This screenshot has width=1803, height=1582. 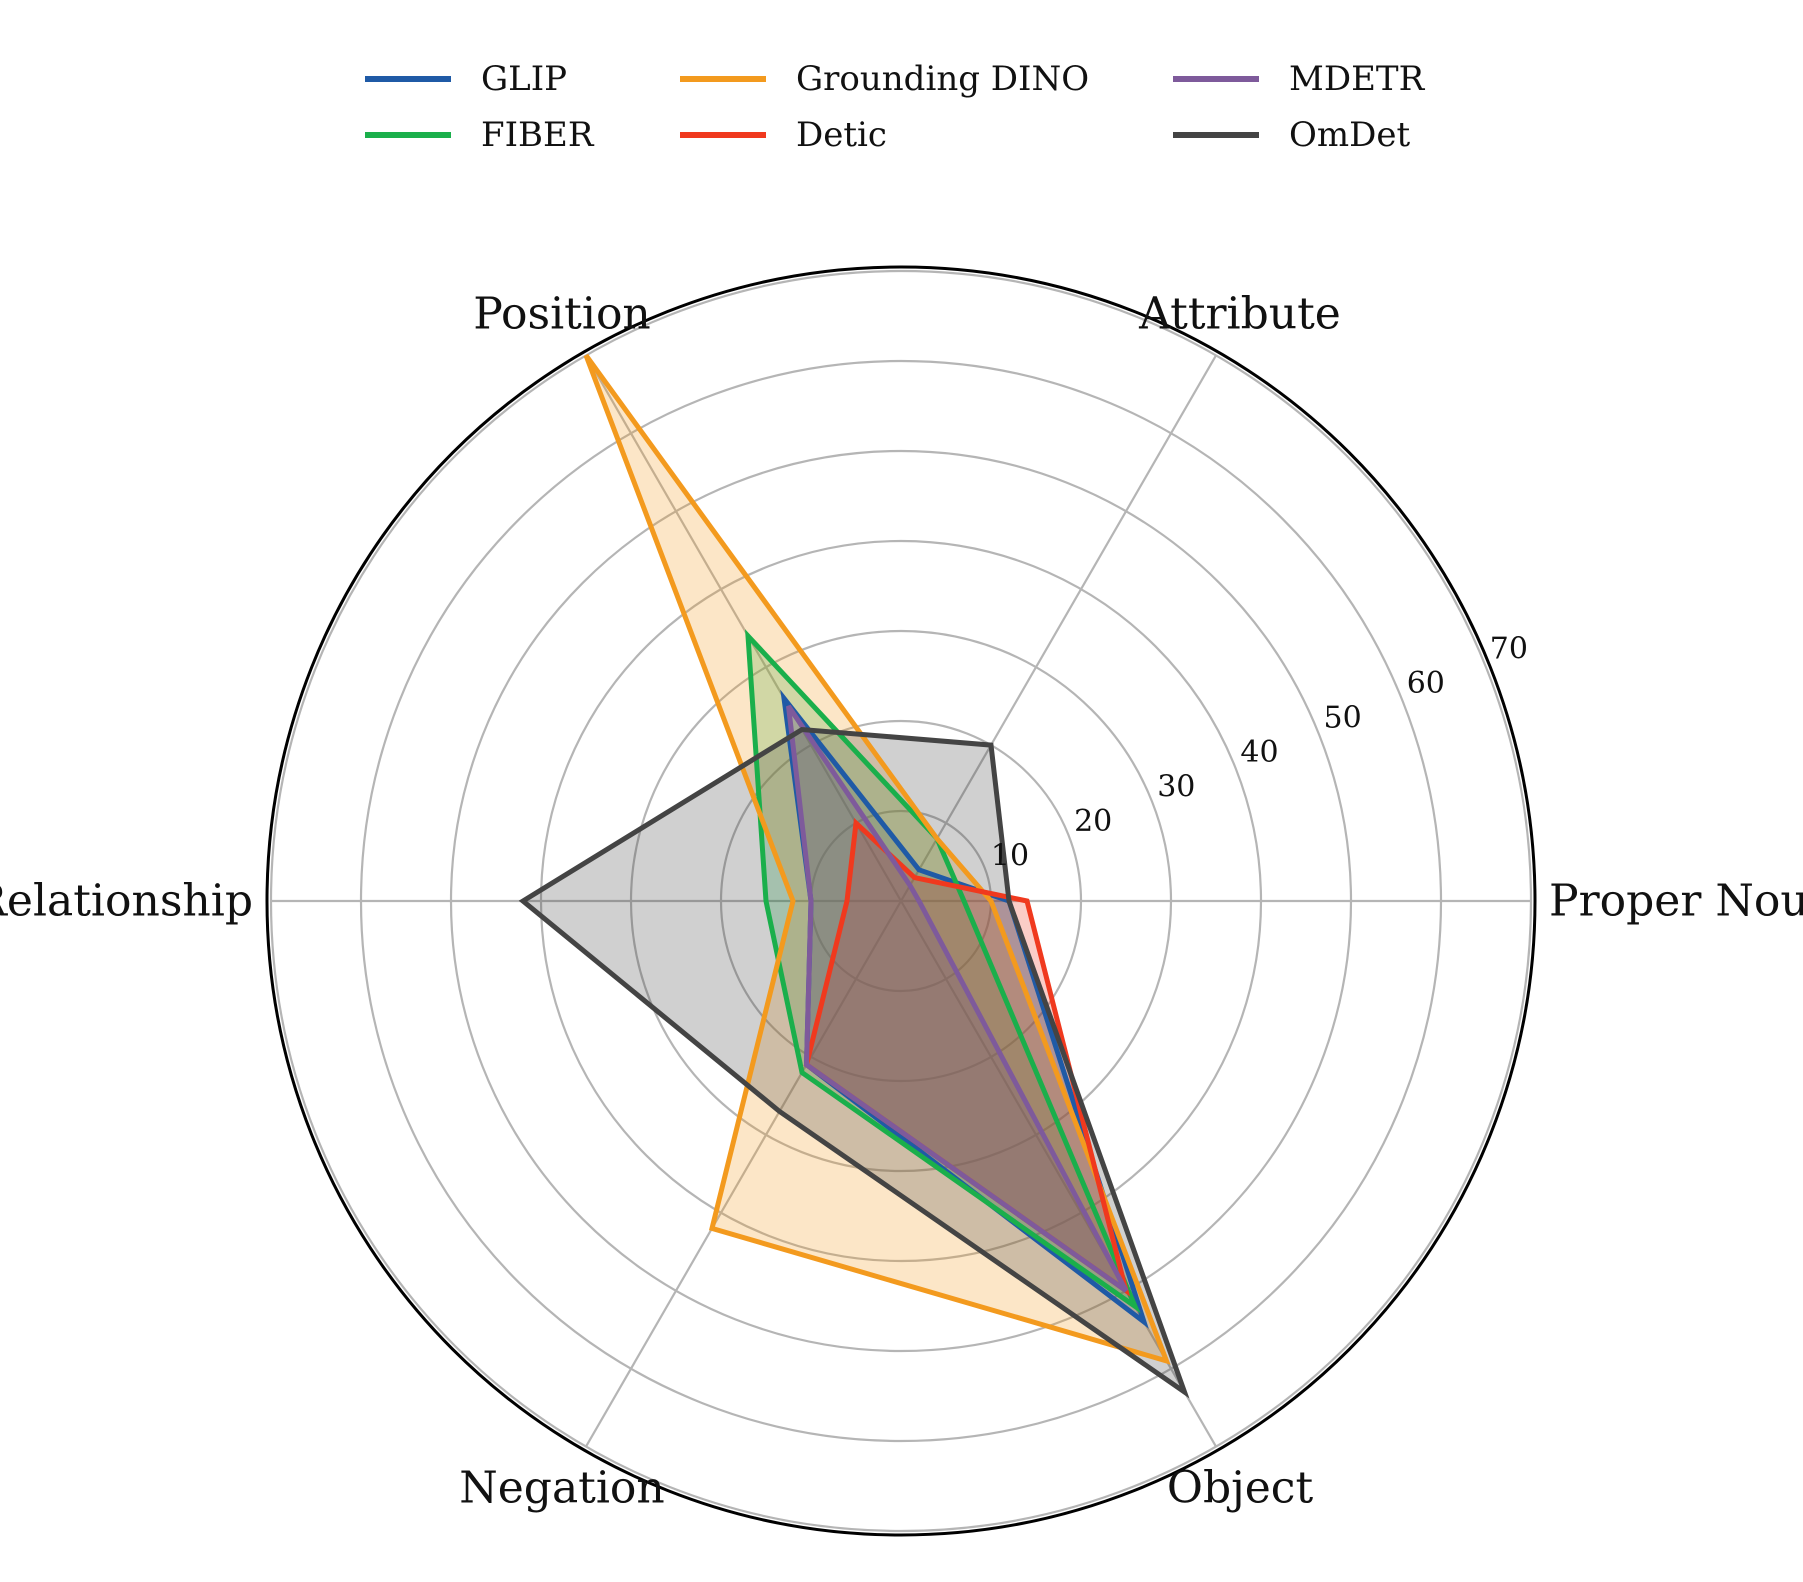 What do you see at coordinates (562, 313) in the screenshot?
I see `axis-label-position: Position` at bounding box center [562, 313].